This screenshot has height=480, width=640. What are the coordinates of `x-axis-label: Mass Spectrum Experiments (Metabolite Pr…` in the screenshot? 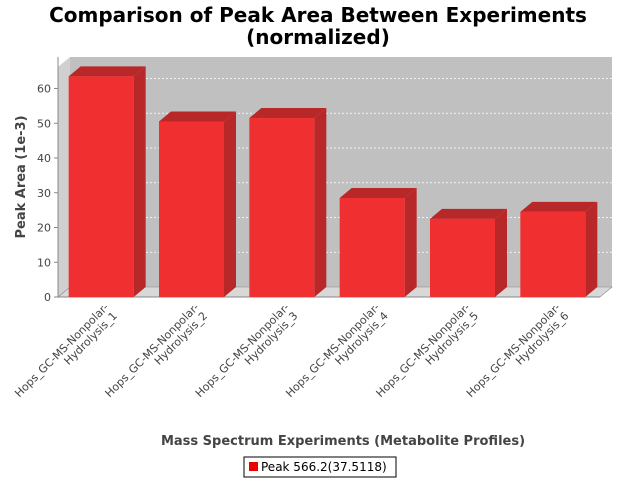 It's located at (343, 441).